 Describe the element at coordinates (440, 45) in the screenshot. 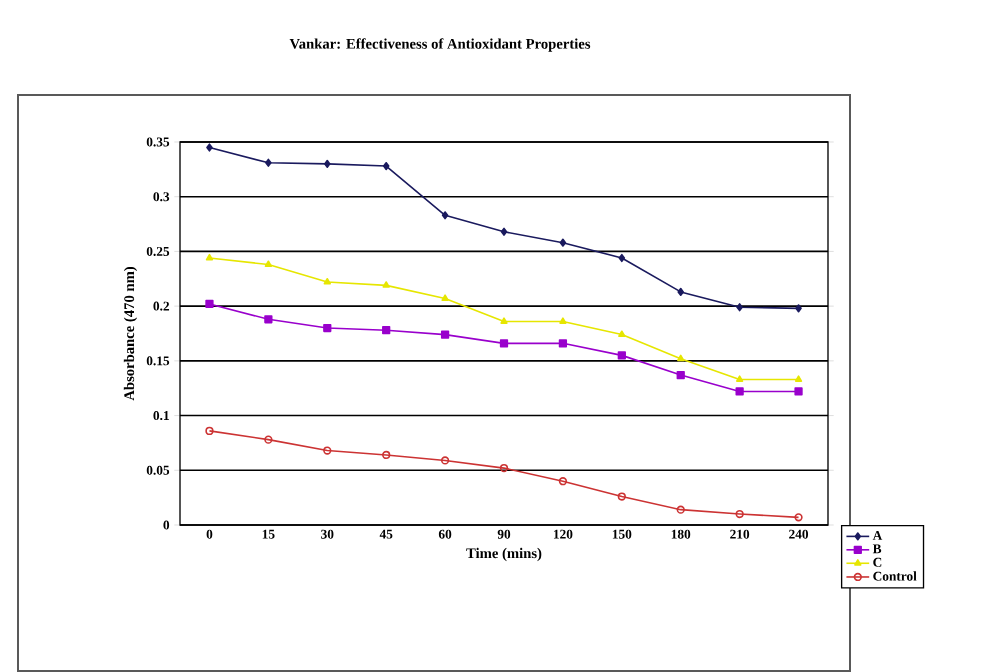

I see `chart-title: Vankar: Effectiveness of Antioxidant Properties` at that location.